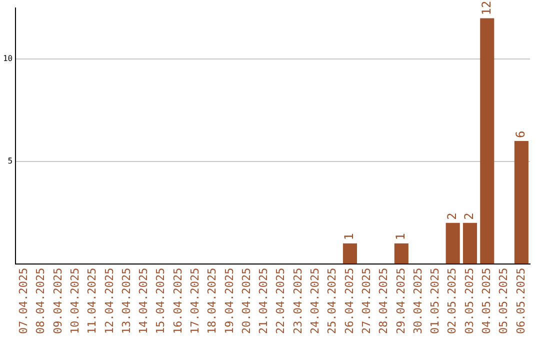 The image size is (540, 340). Describe the element at coordinates (486, 8) in the screenshot. I see `data-label: 12` at that location.